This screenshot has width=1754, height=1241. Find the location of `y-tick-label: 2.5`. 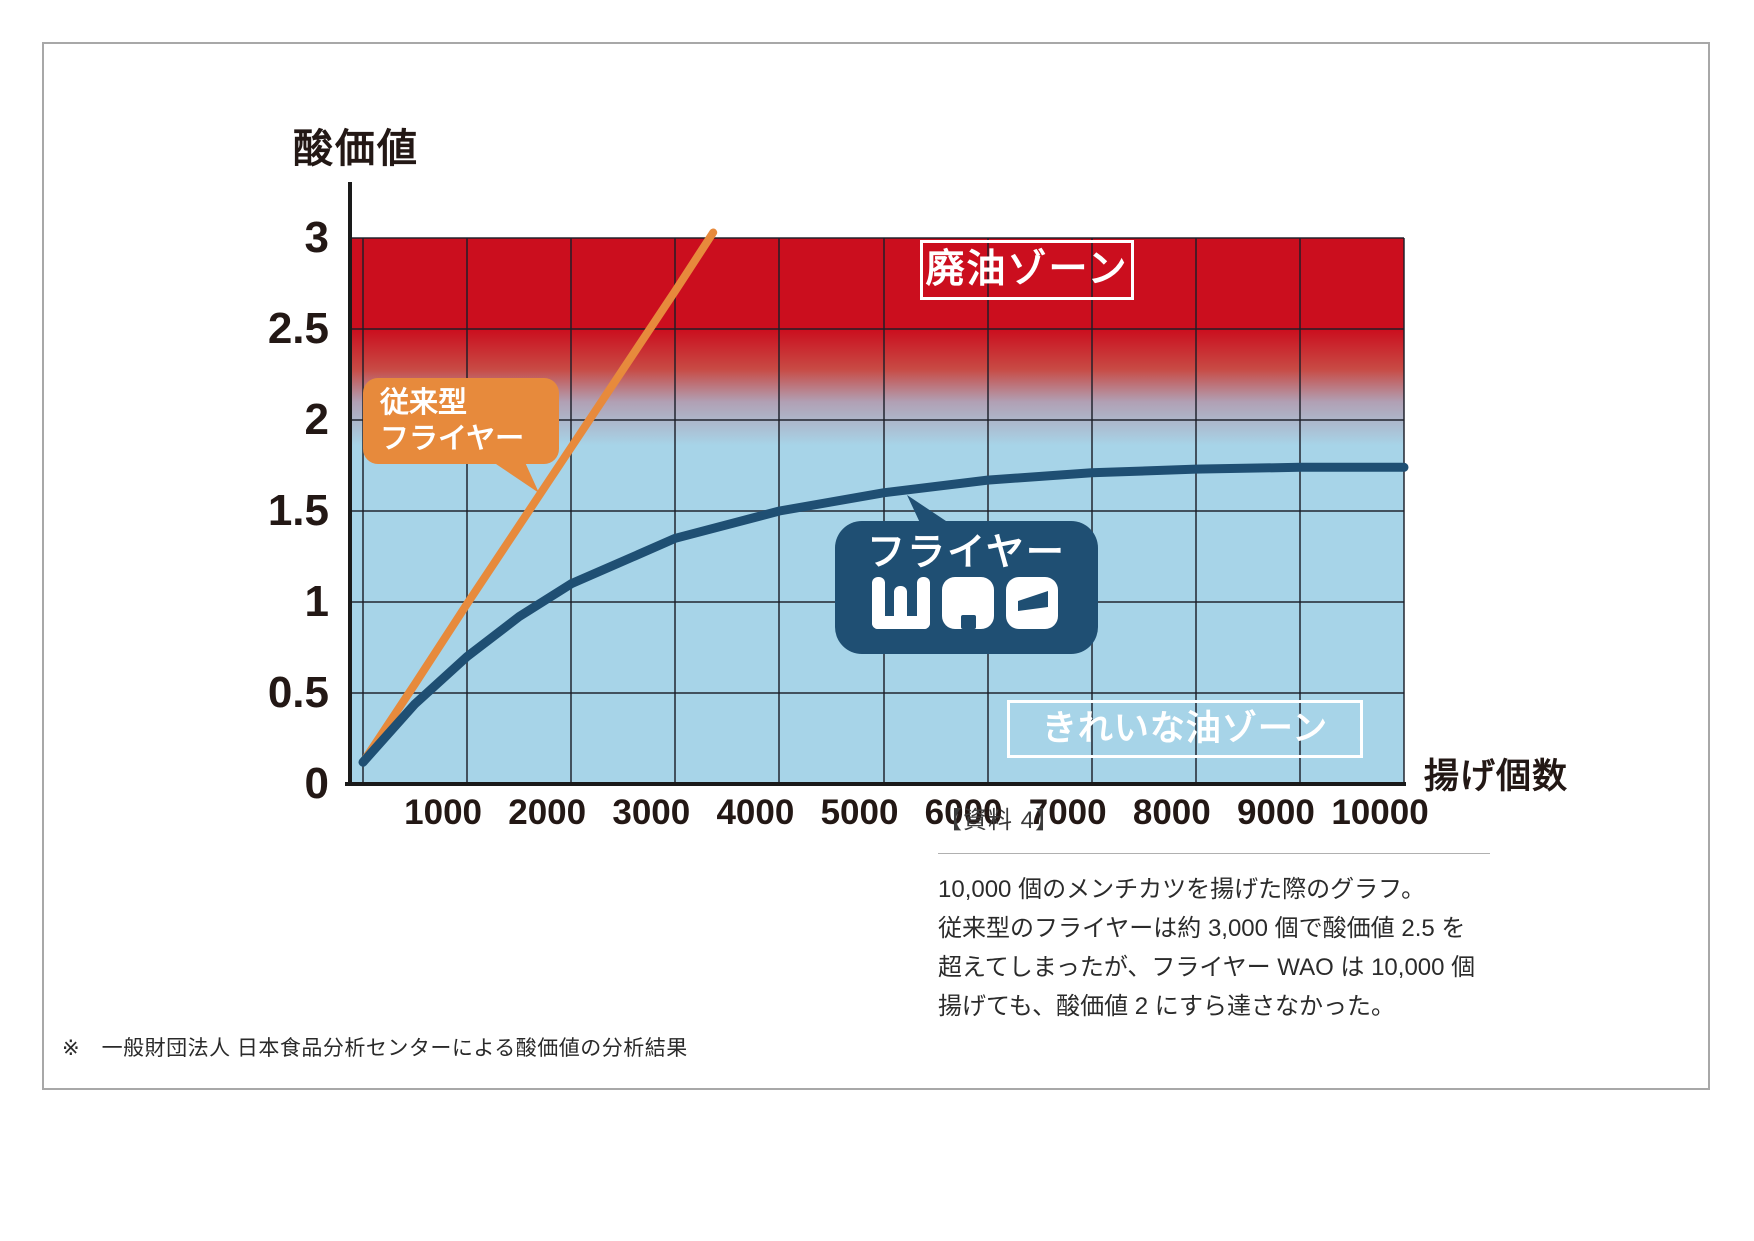

y-tick-label: 2.5 is located at coordinates (298, 328).